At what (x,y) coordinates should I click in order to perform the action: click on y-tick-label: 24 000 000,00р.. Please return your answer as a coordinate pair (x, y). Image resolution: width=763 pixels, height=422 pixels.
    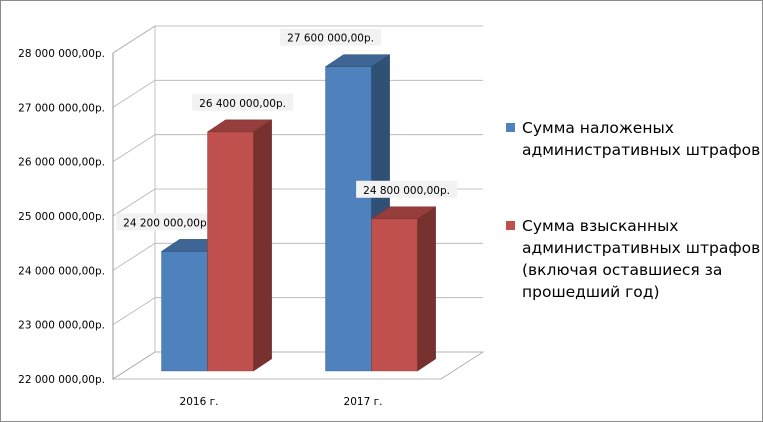
    Looking at the image, I should click on (61, 271).